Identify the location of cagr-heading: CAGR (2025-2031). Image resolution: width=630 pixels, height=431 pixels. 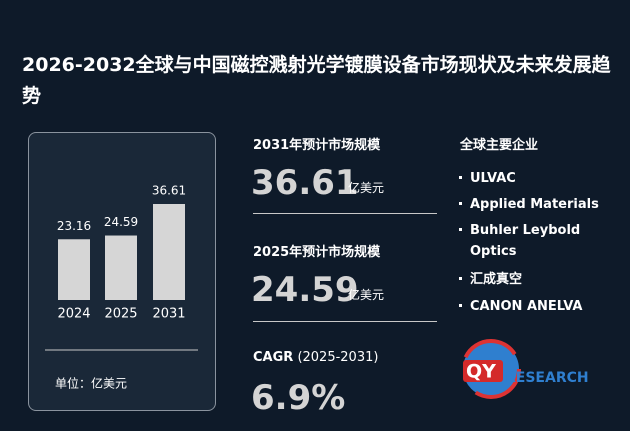
(315, 357).